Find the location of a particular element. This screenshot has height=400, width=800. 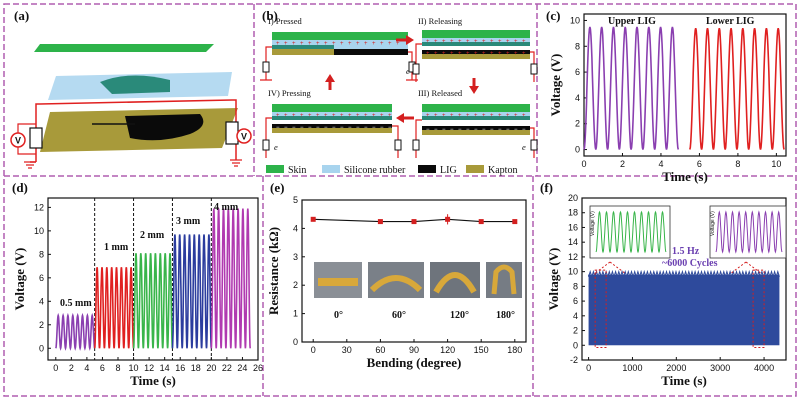

annotation-1mm: 1 mm is located at coordinates (116, 247).